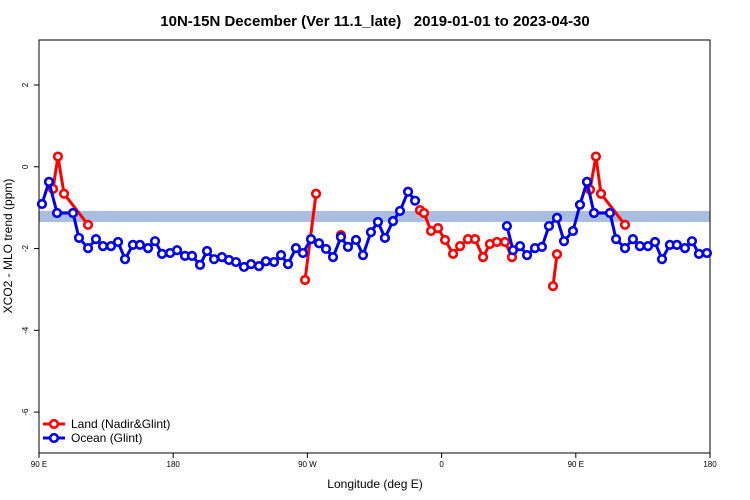  Describe the element at coordinates (374, 484) in the screenshot. I see `x-axis-label: Longitude (deg E)` at that location.